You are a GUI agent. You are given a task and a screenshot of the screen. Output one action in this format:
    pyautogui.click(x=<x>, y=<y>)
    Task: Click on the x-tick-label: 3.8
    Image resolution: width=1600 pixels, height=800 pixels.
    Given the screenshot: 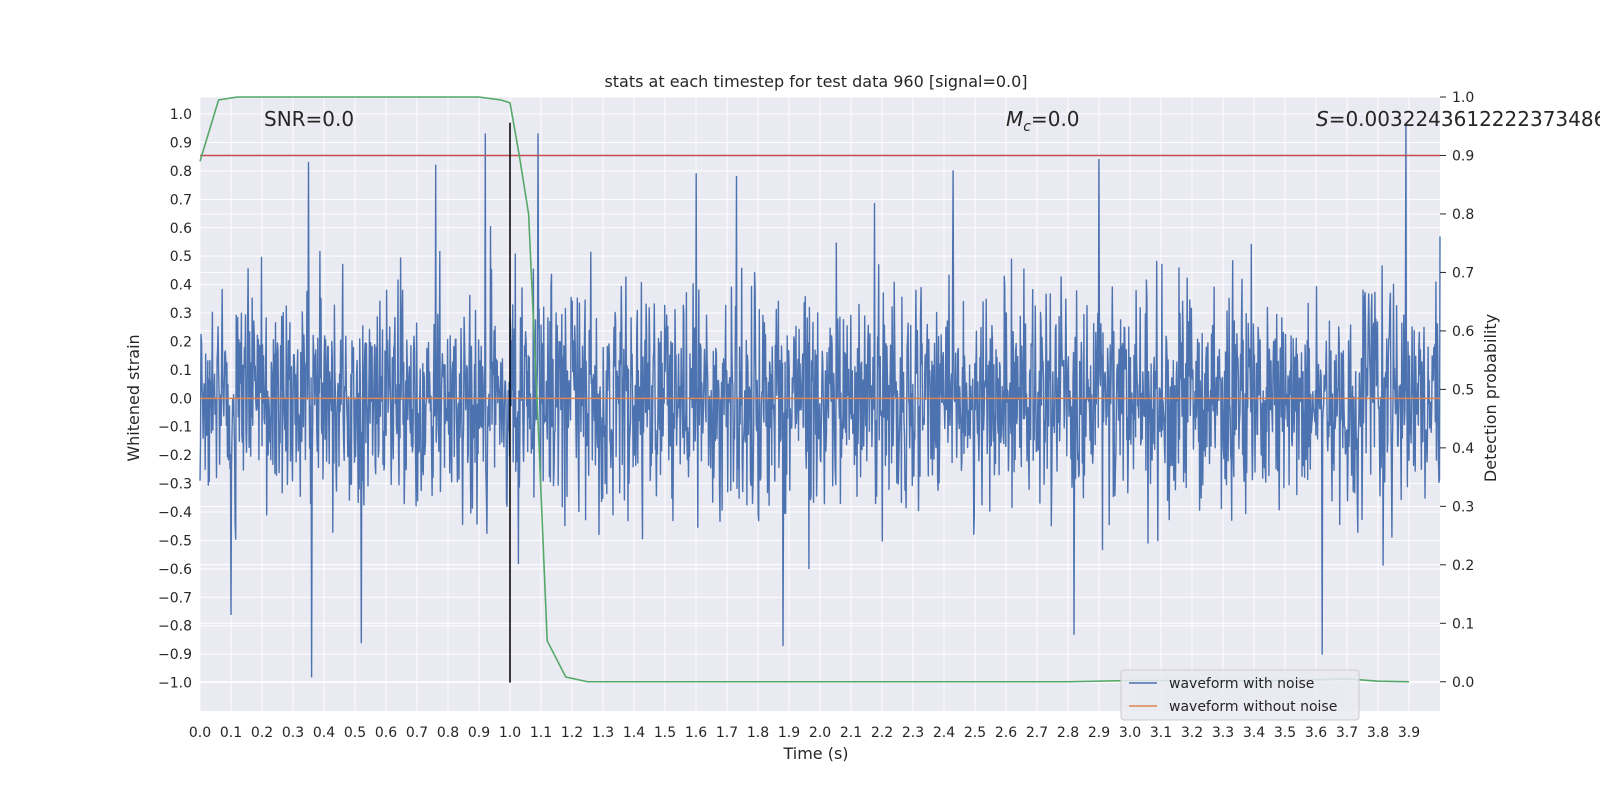 What is the action you would take?
    pyautogui.click(x=1378, y=733)
    